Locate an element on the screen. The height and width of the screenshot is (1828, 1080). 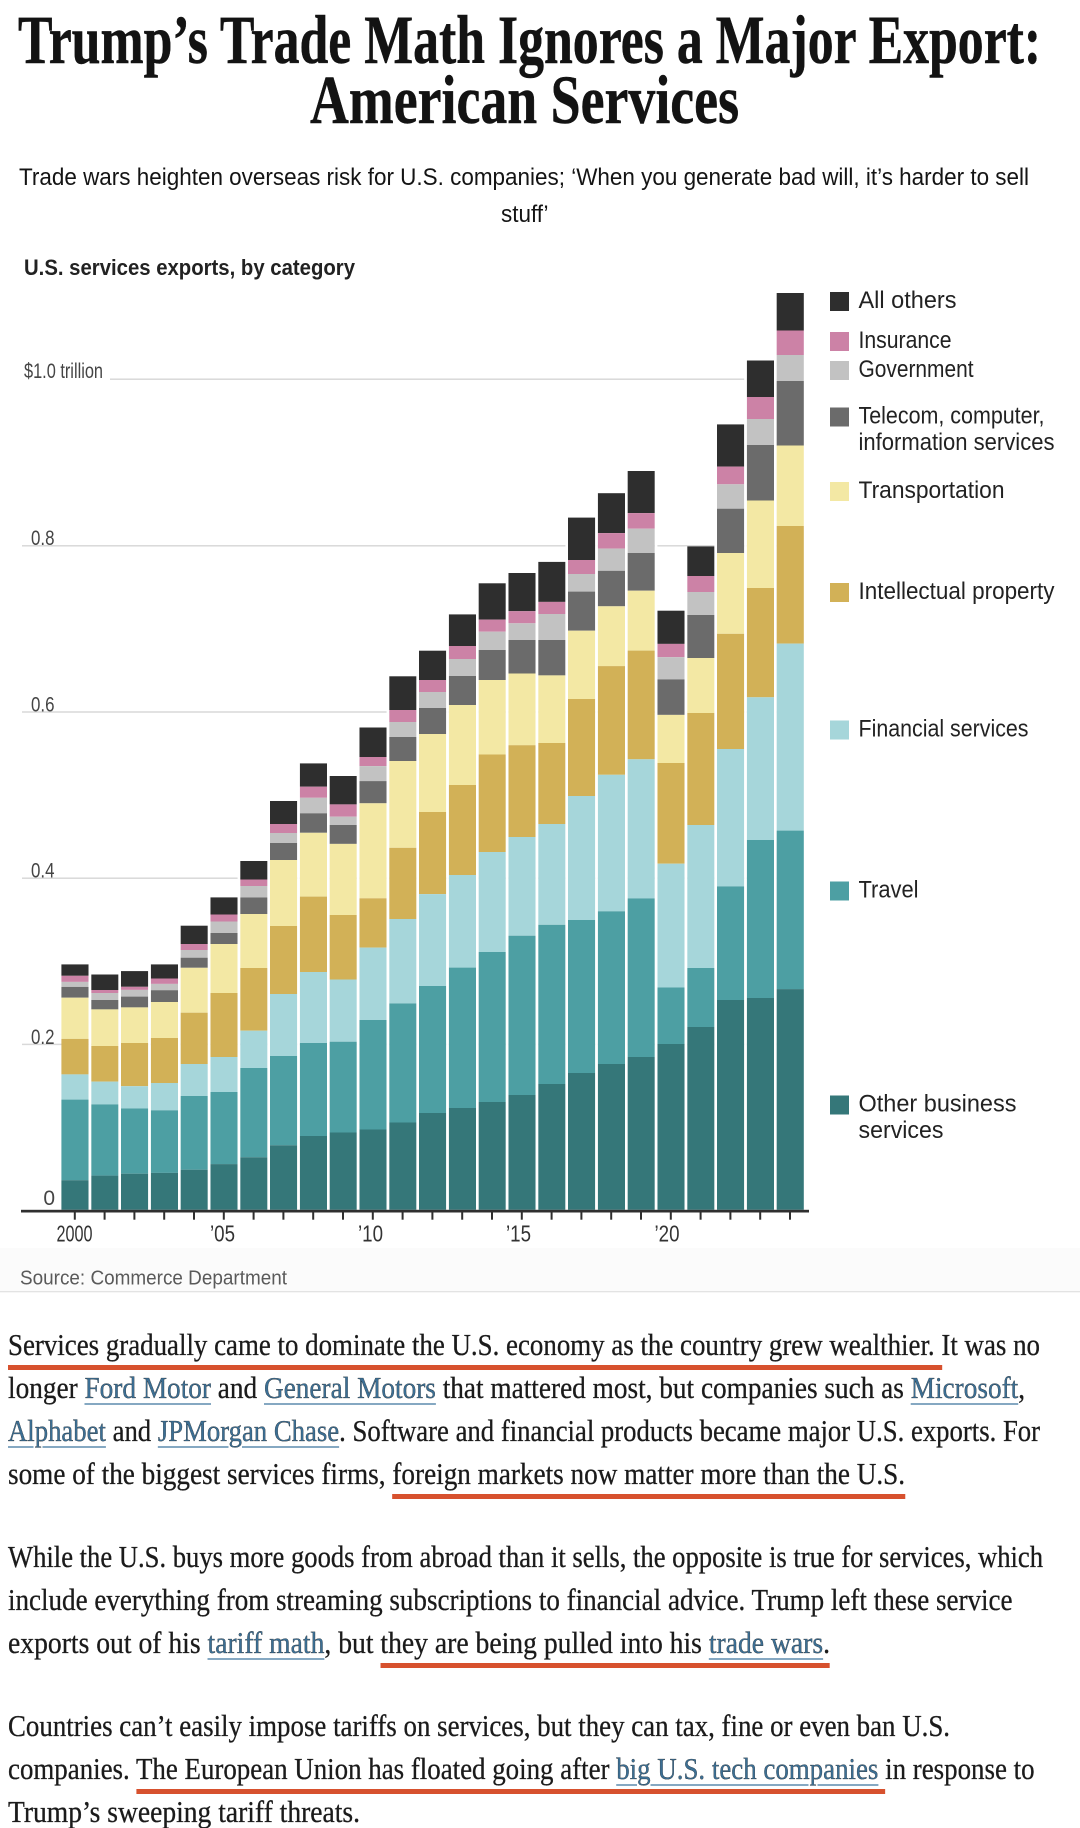
svg-text: 0.6 is located at coordinates (43, 704).